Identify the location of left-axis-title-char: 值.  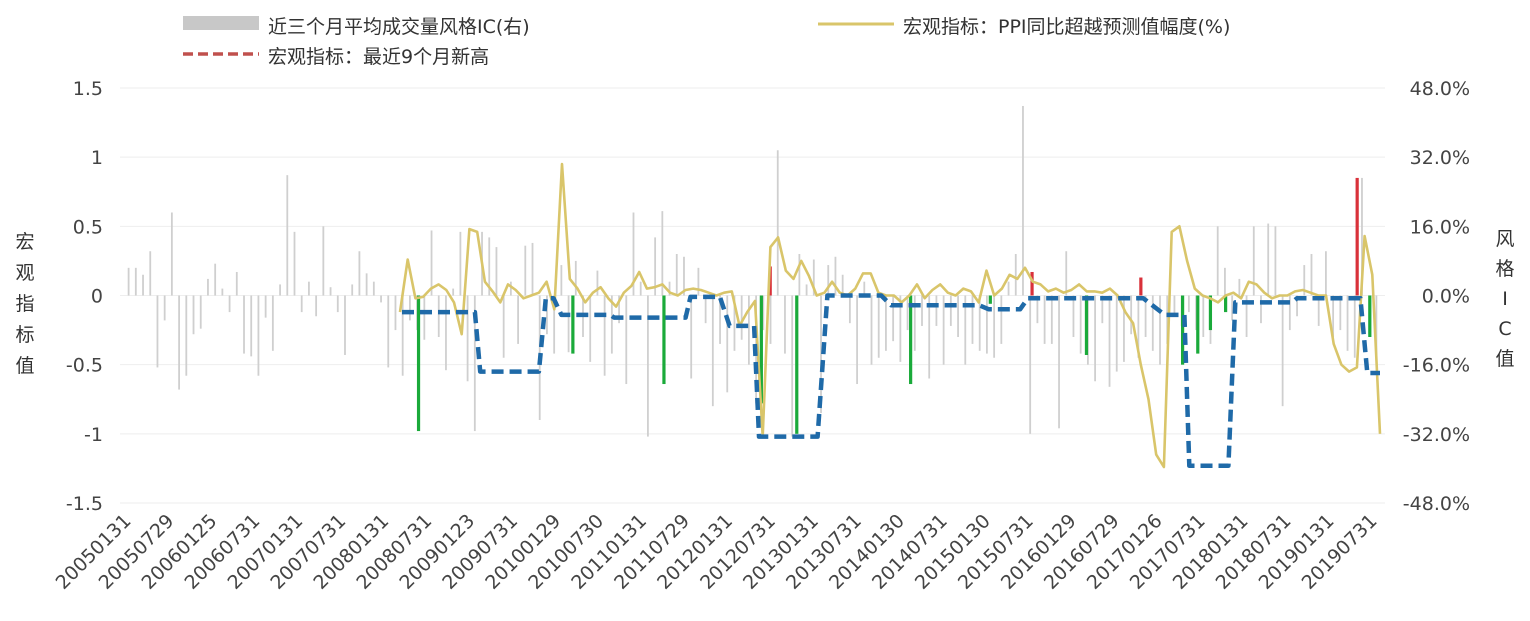
(24, 366).